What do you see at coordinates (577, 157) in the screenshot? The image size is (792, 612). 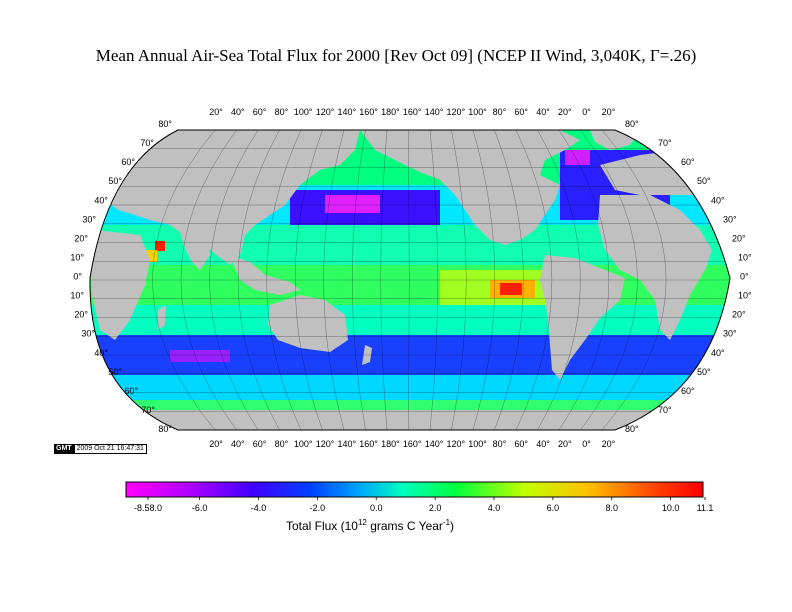 I see `flux-patch-labrador` at bounding box center [577, 157].